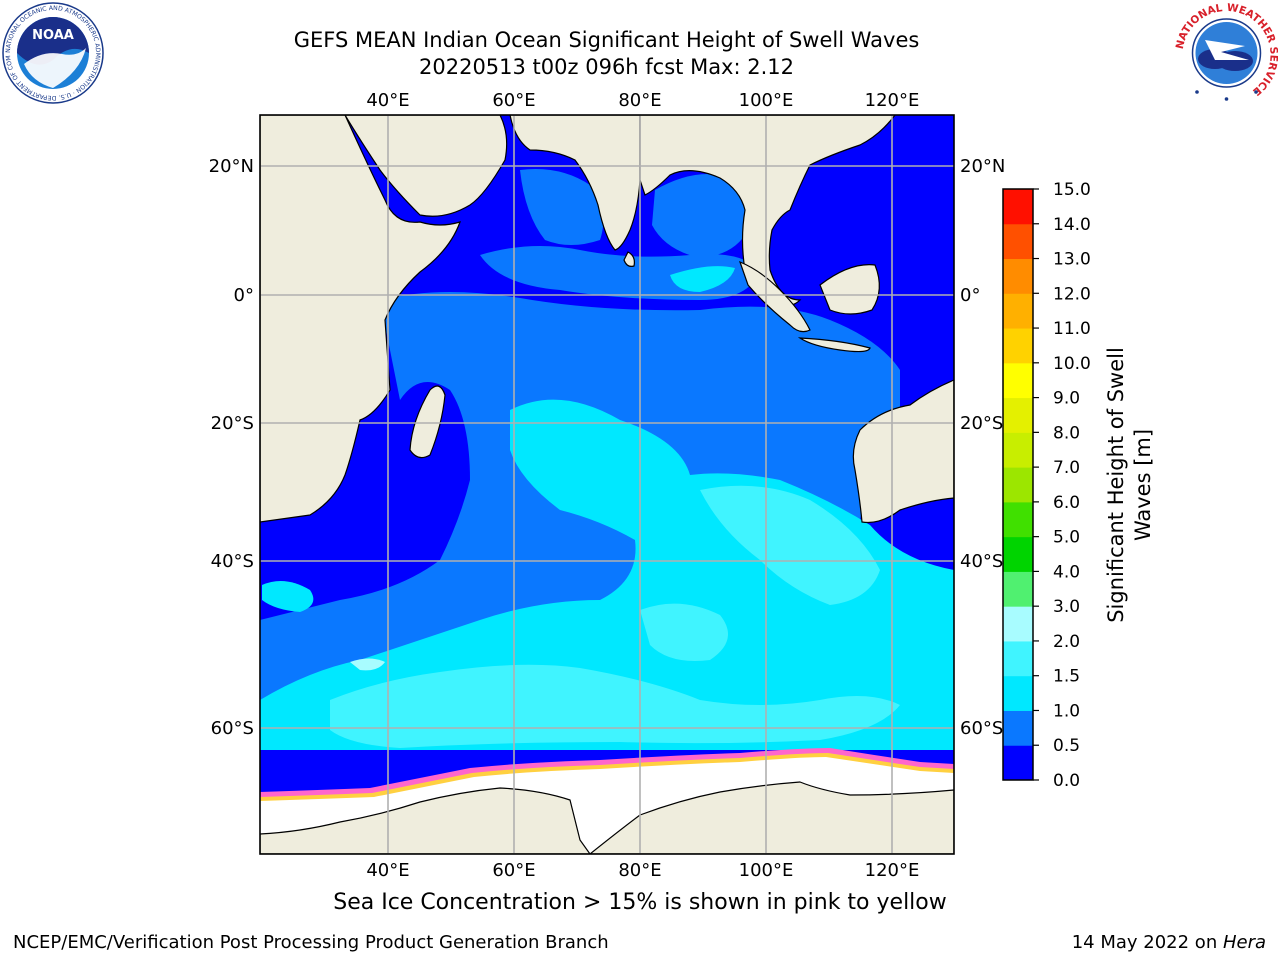 The image size is (1280, 960). Describe the element at coordinates (231, 166) in the screenshot. I see `lat-tick-left: 20°N` at that location.